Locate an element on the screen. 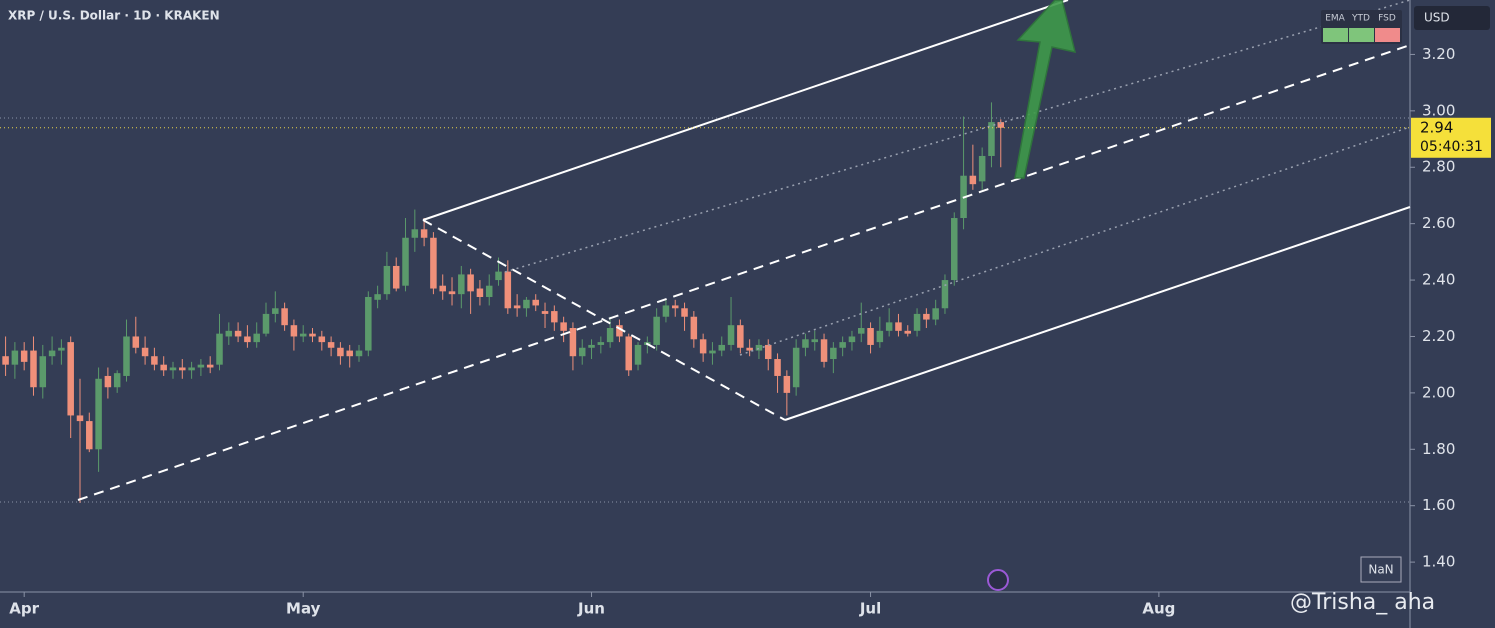 The image size is (1495, 628). badge-label: YTD is located at coordinates (1360, 19).